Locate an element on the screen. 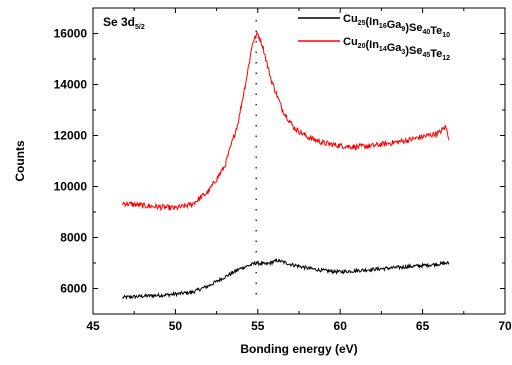 Image resolution: width=512 pixels, height=365 pixels. y-tick-label: 10000 is located at coordinates (71, 187).